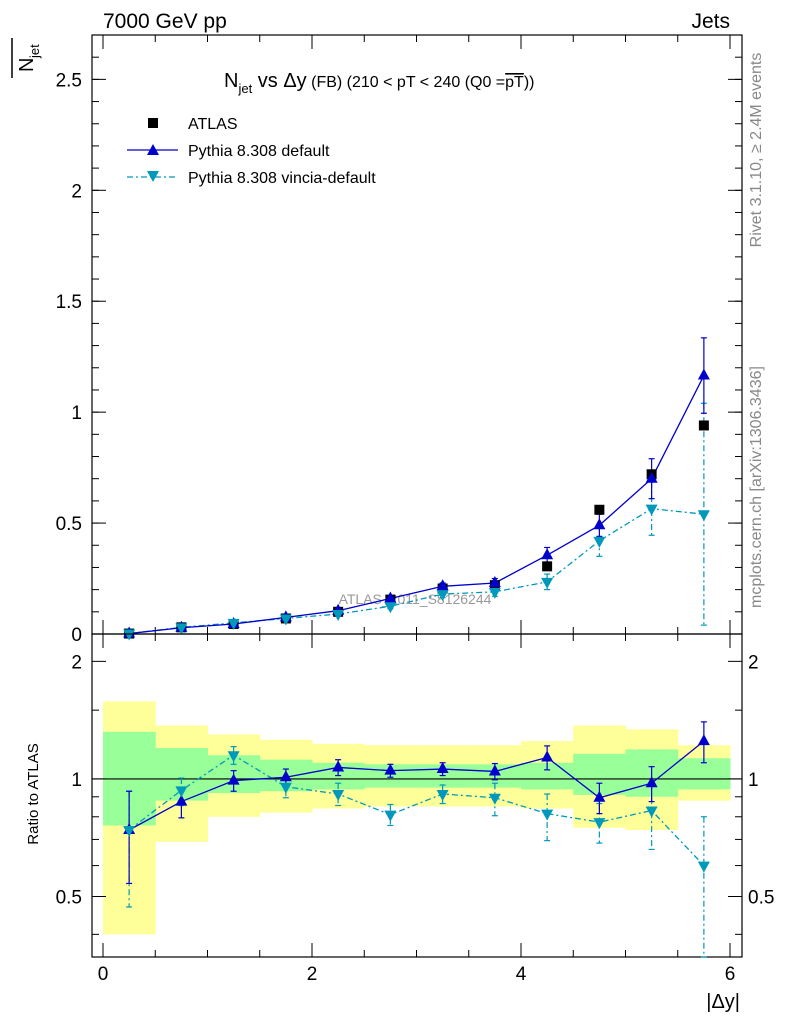  Describe the element at coordinates (756, 150) in the screenshot. I see `rivet-label: Rivet 3.1.10, ≥ 2.4M events` at that location.